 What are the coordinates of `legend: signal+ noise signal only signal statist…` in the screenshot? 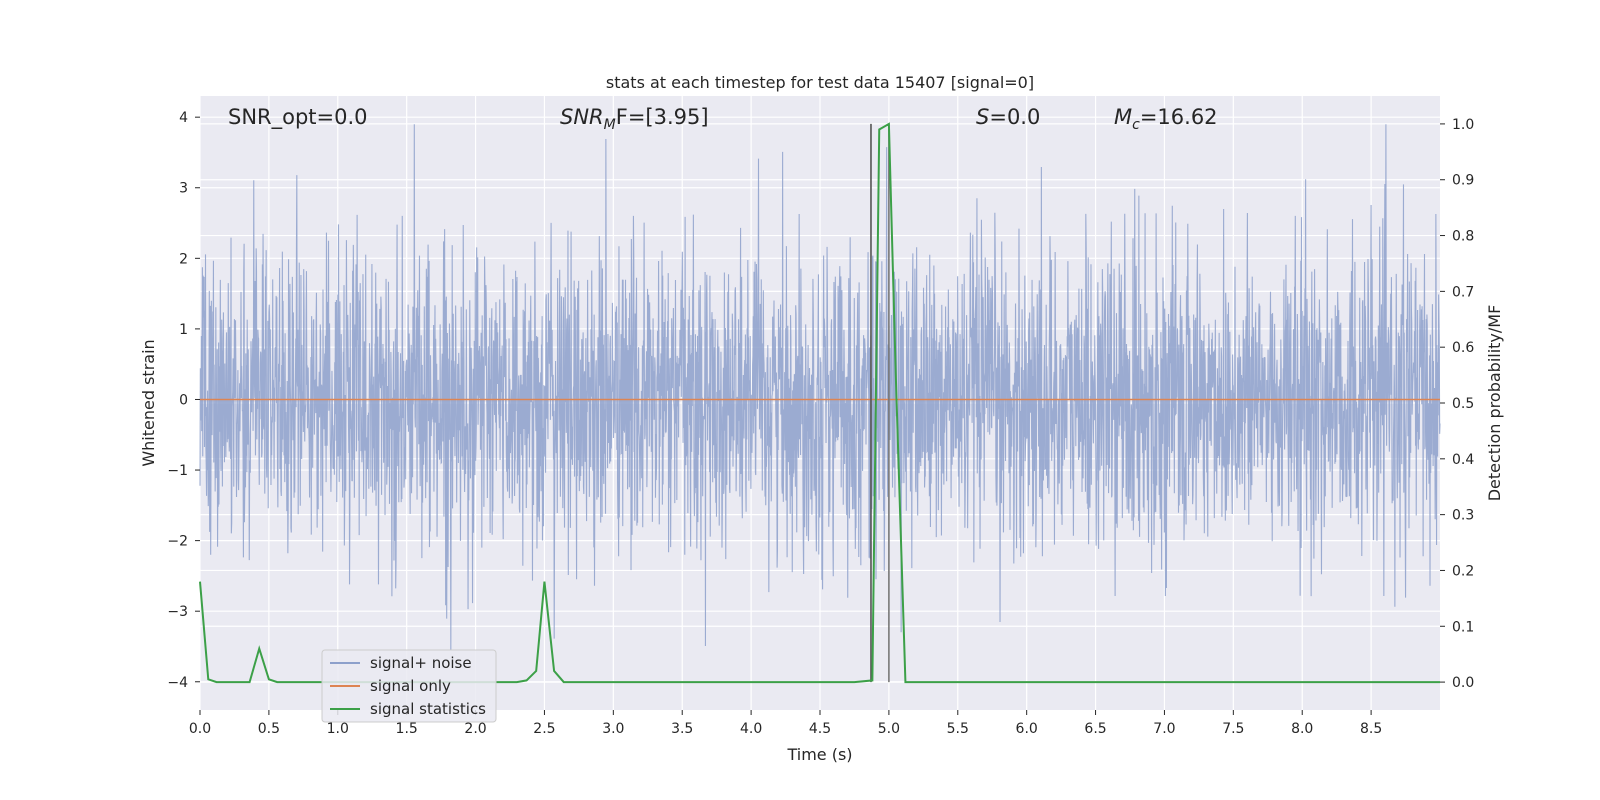 It's located at (409, 686).